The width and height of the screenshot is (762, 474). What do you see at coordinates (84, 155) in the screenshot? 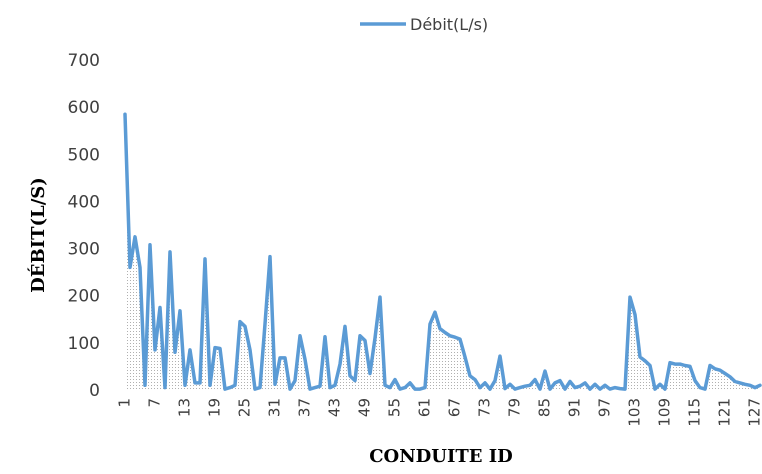
I see `y-tick-label: 500` at bounding box center [84, 155].